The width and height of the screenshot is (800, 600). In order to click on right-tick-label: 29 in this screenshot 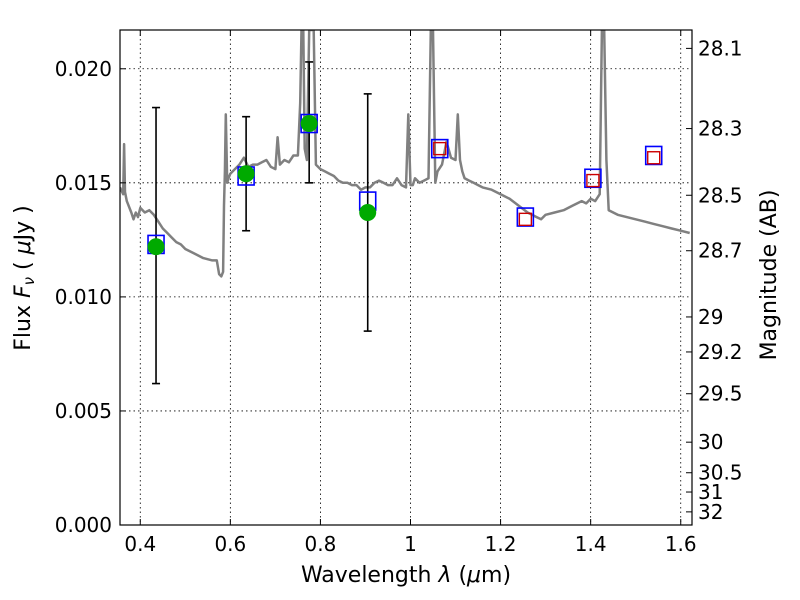, I will do `click(710, 317)`.